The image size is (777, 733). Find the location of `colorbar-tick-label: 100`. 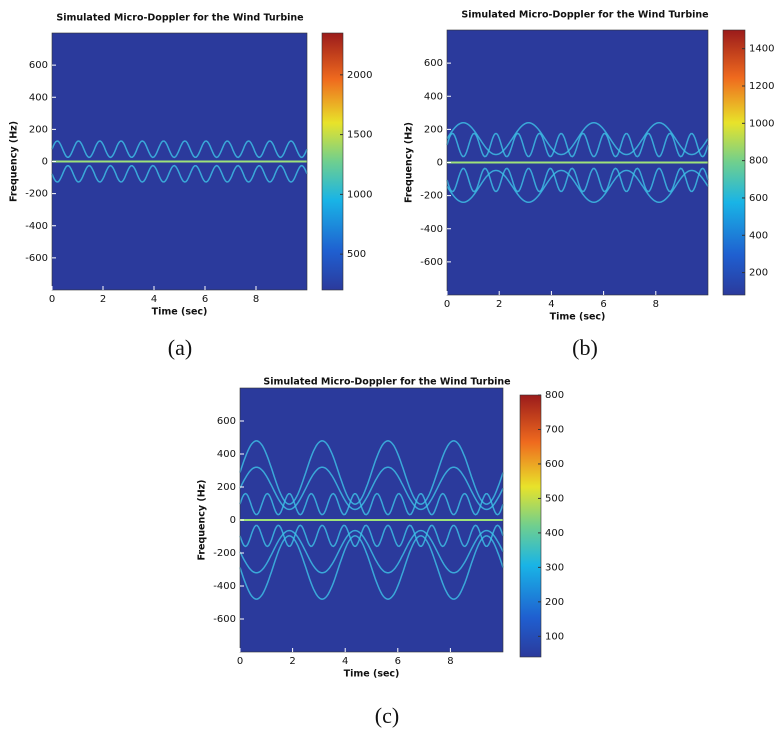

colorbar-tick-label: 100 is located at coordinates (554, 636).